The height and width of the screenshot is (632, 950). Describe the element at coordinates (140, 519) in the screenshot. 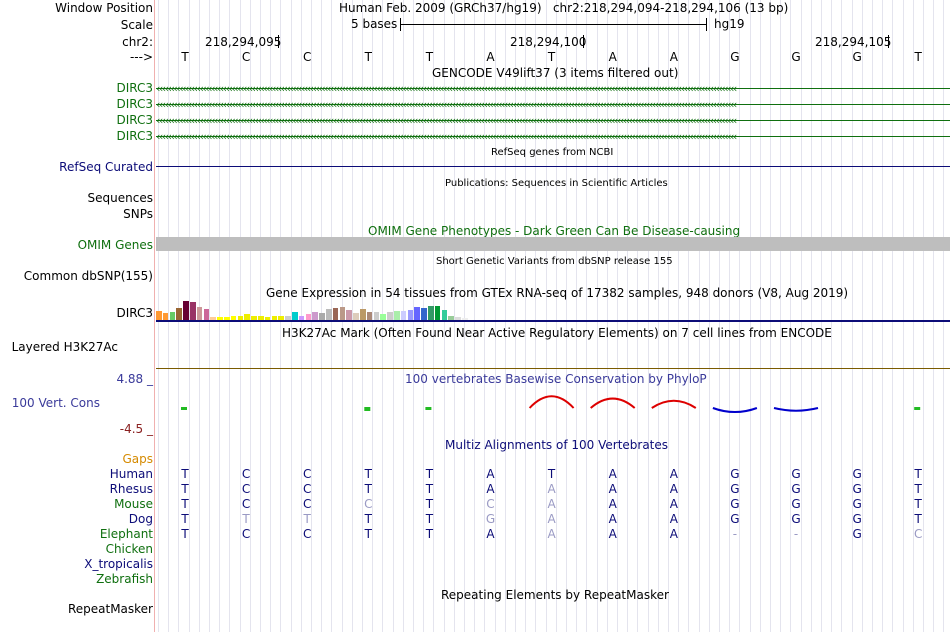

I see `species-label: Dog` at that location.